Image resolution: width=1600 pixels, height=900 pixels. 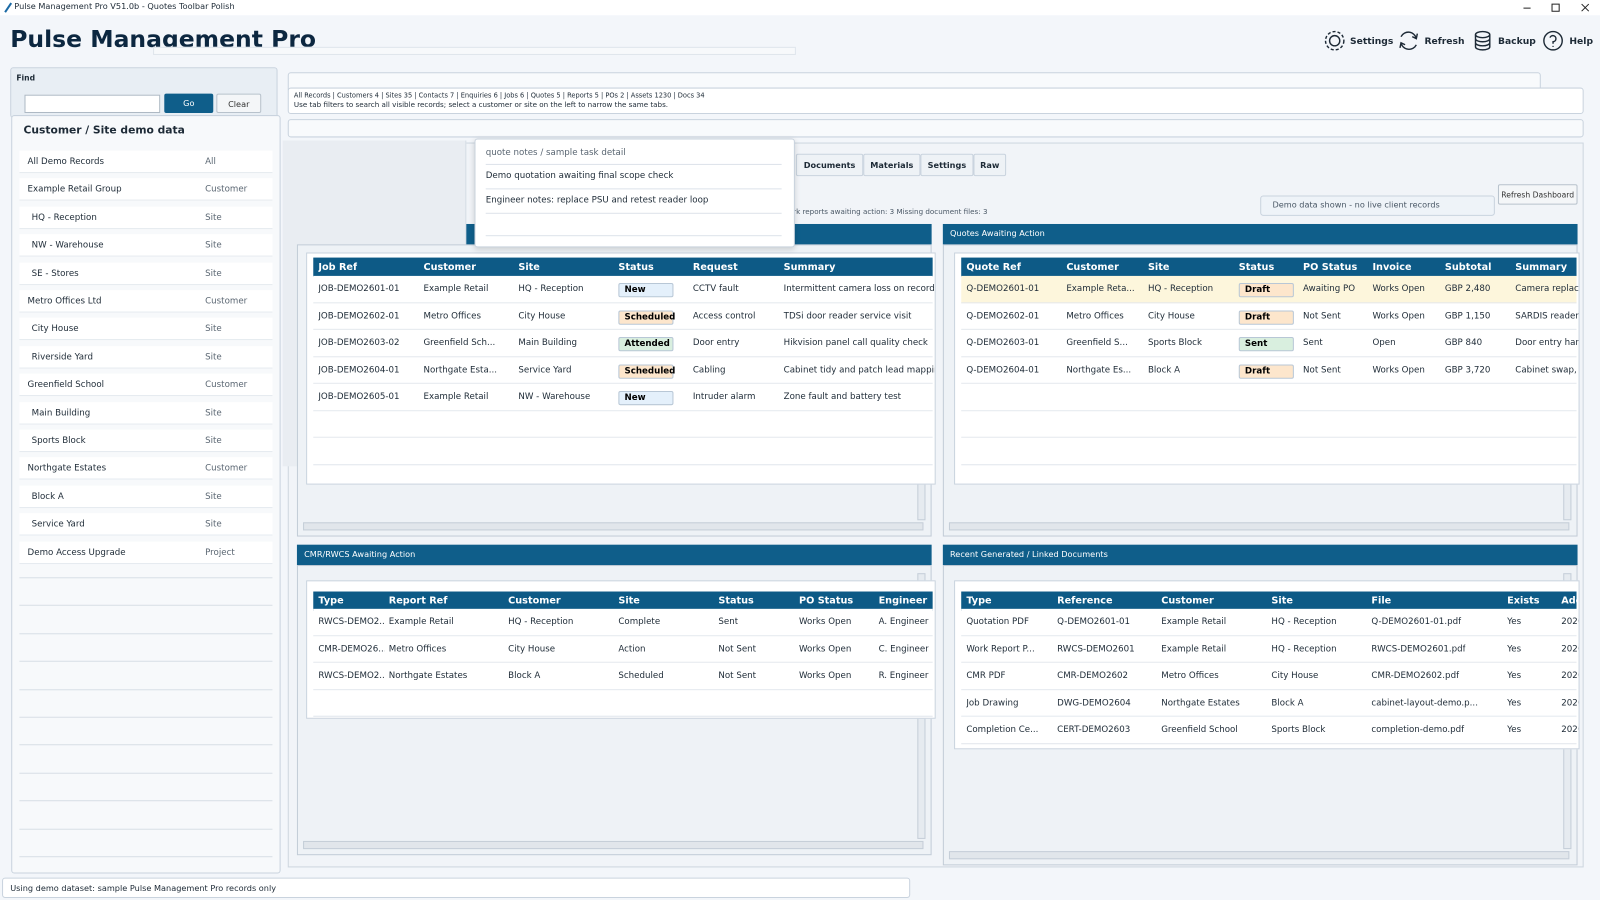 What do you see at coordinates (1537, 194) in the screenshot?
I see `refresh-dashboard-button: Refresh Dashboard` at bounding box center [1537, 194].